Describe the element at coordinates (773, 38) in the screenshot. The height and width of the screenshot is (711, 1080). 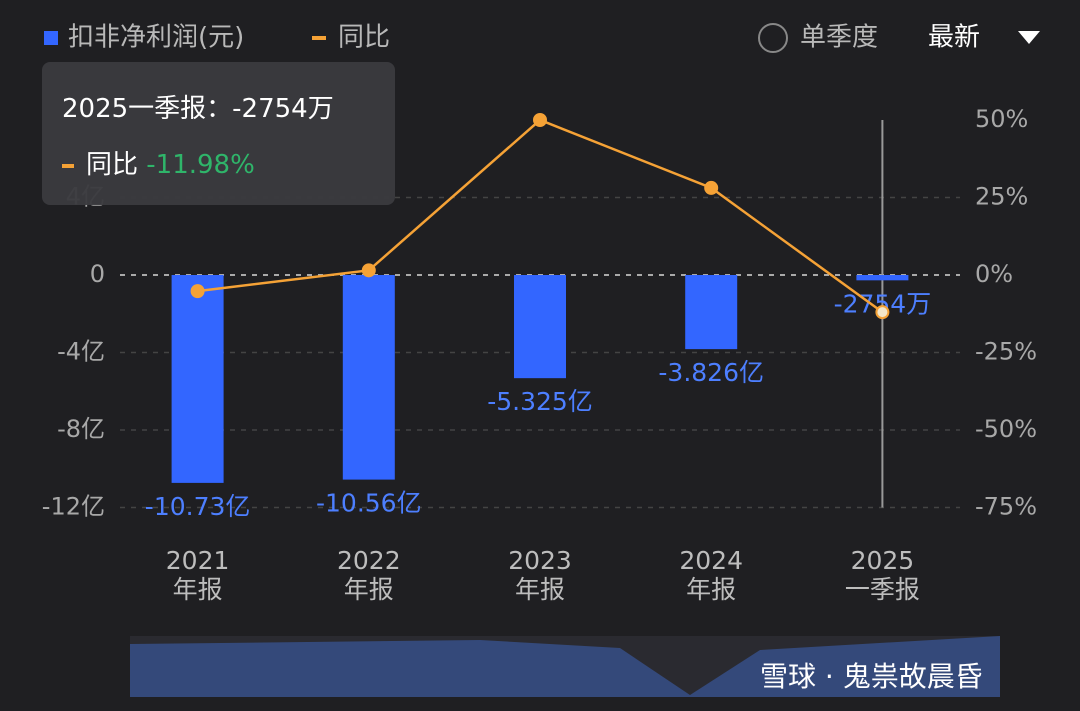
I see `radio` at that location.